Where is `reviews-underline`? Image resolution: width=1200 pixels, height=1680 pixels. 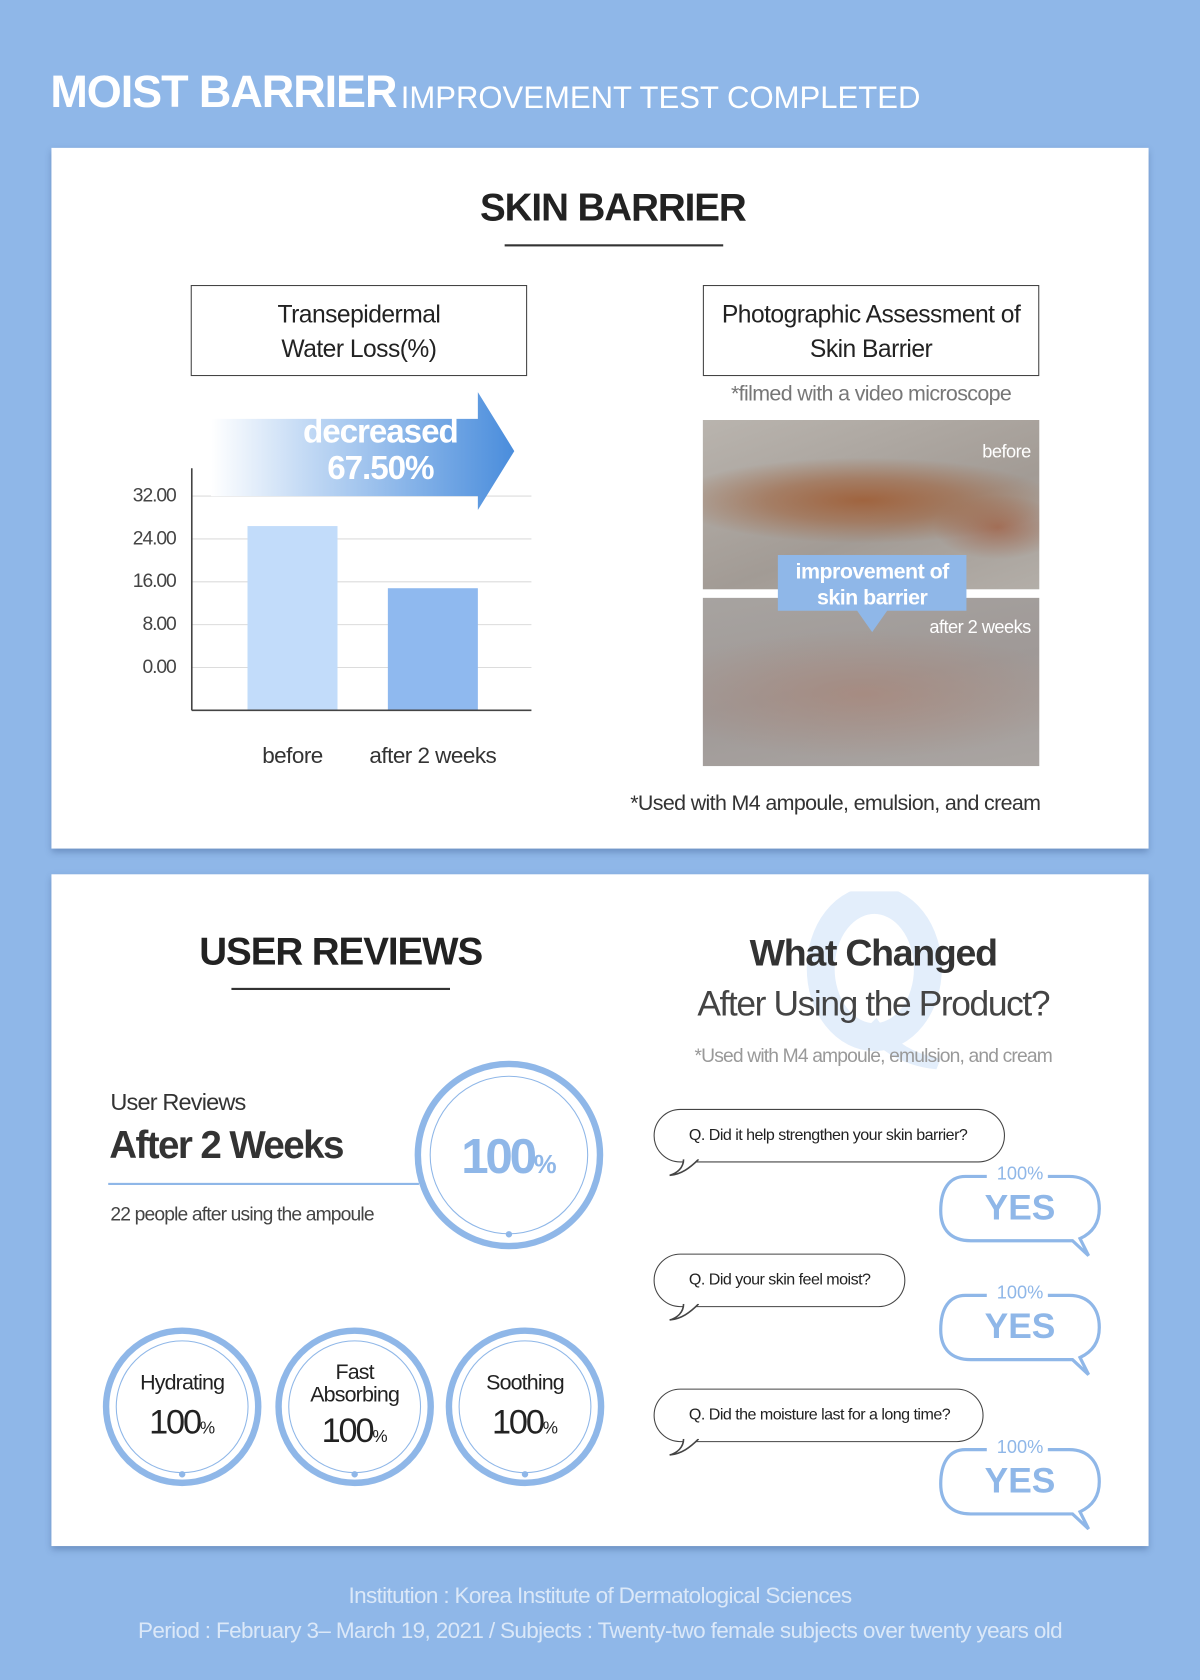 reviews-underline is located at coordinates (341, 989).